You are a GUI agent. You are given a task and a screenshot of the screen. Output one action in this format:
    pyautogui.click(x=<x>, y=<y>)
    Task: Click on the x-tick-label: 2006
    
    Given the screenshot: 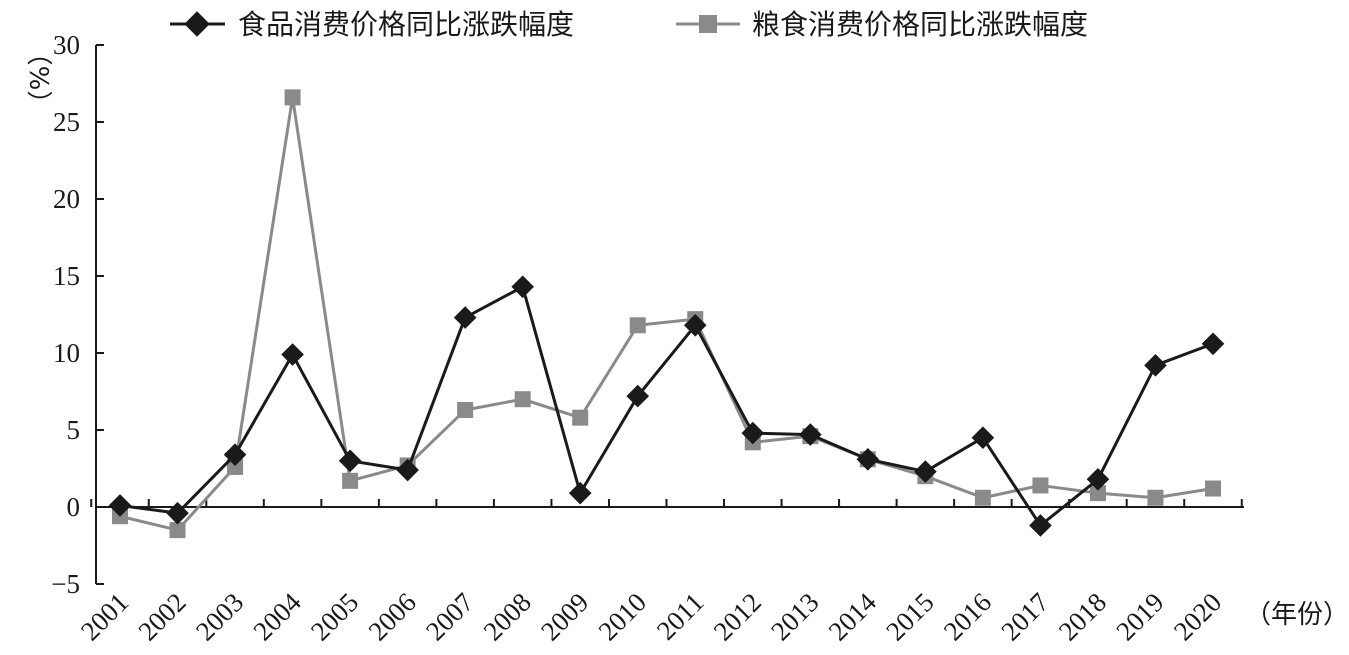 What is the action you would take?
    pyautogui.click(x=391, y=616)
    